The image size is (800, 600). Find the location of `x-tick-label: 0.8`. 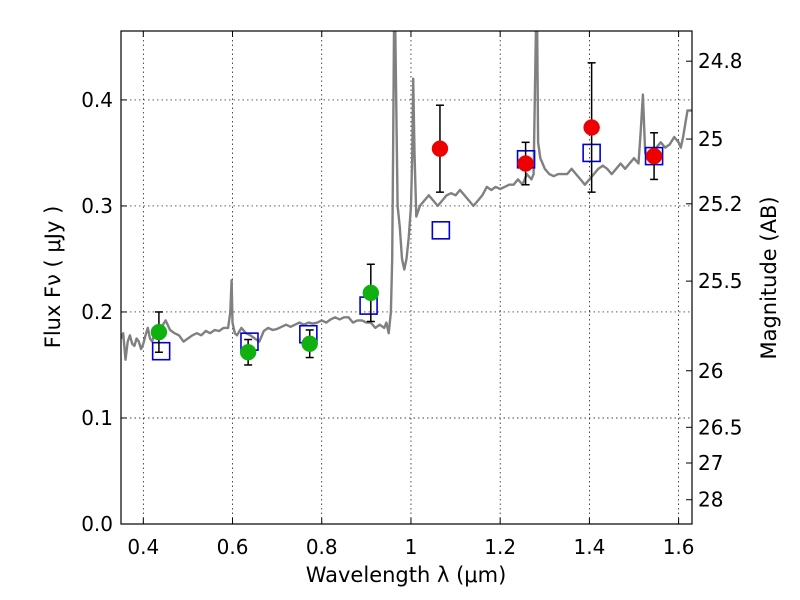

x-tick-label: 0.8 is located at coordinates (322, 547).